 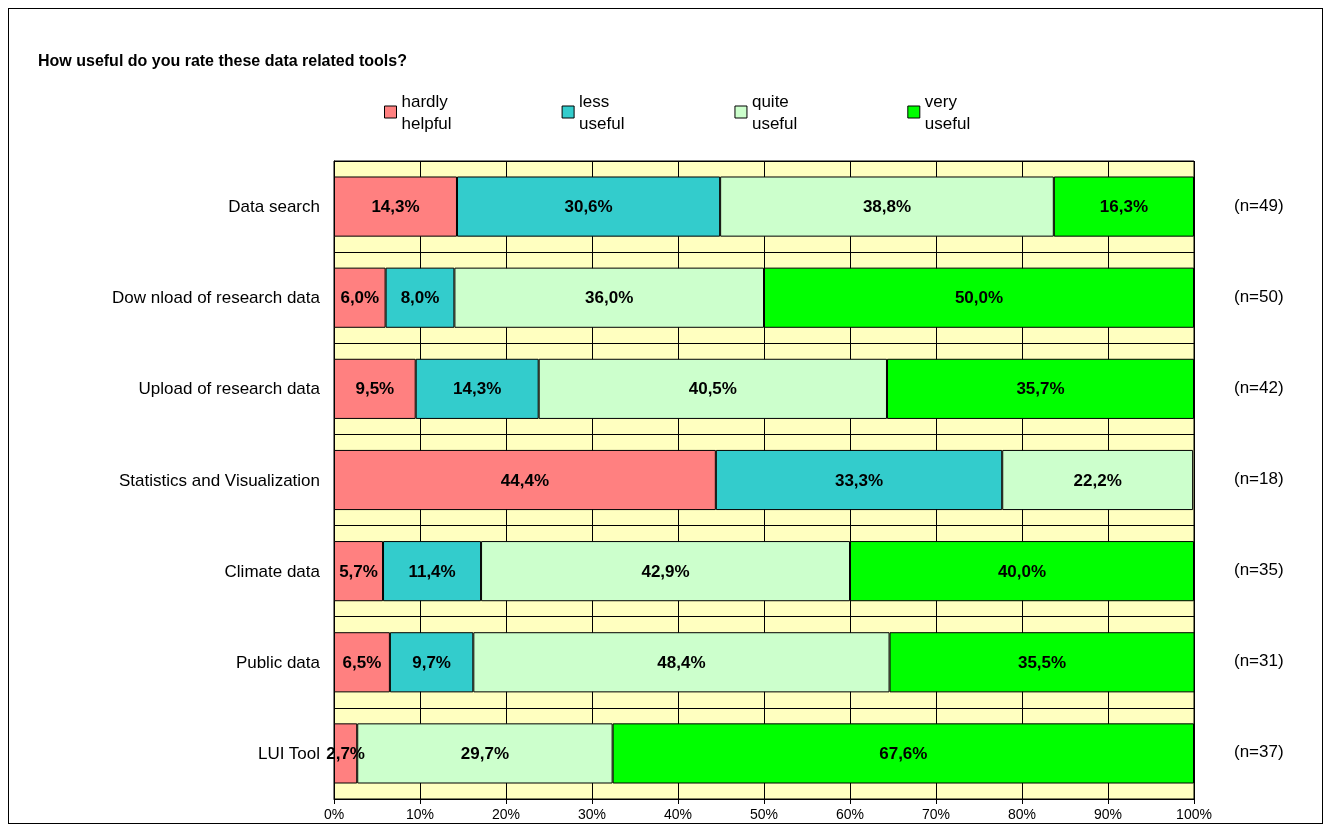 What do you see at coordinates (1022, 571) in the screenshot?
I see `data-label: 40,0%` at bounding box center [1022, 571].